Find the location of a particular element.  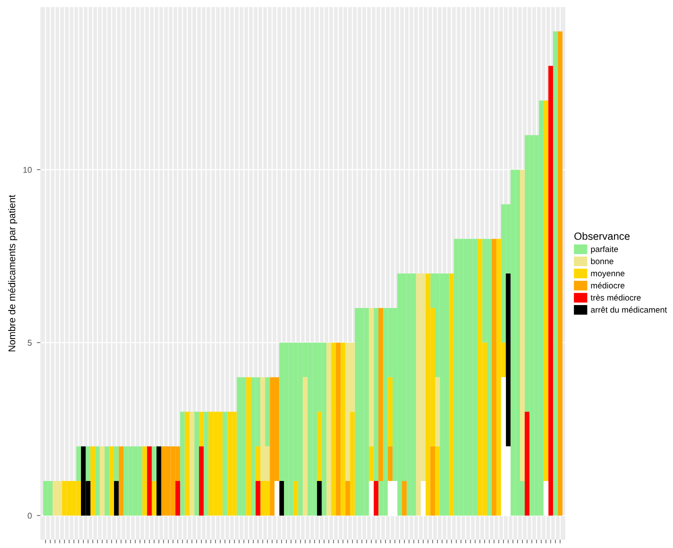

legend-title: Observance is located at coordinates (602, 236).